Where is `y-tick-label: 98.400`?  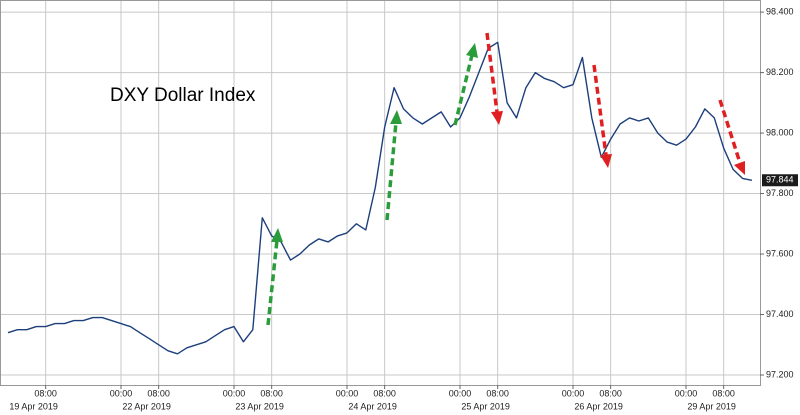
y-tick-label: 98.400 is located at coordinates (780, 11).